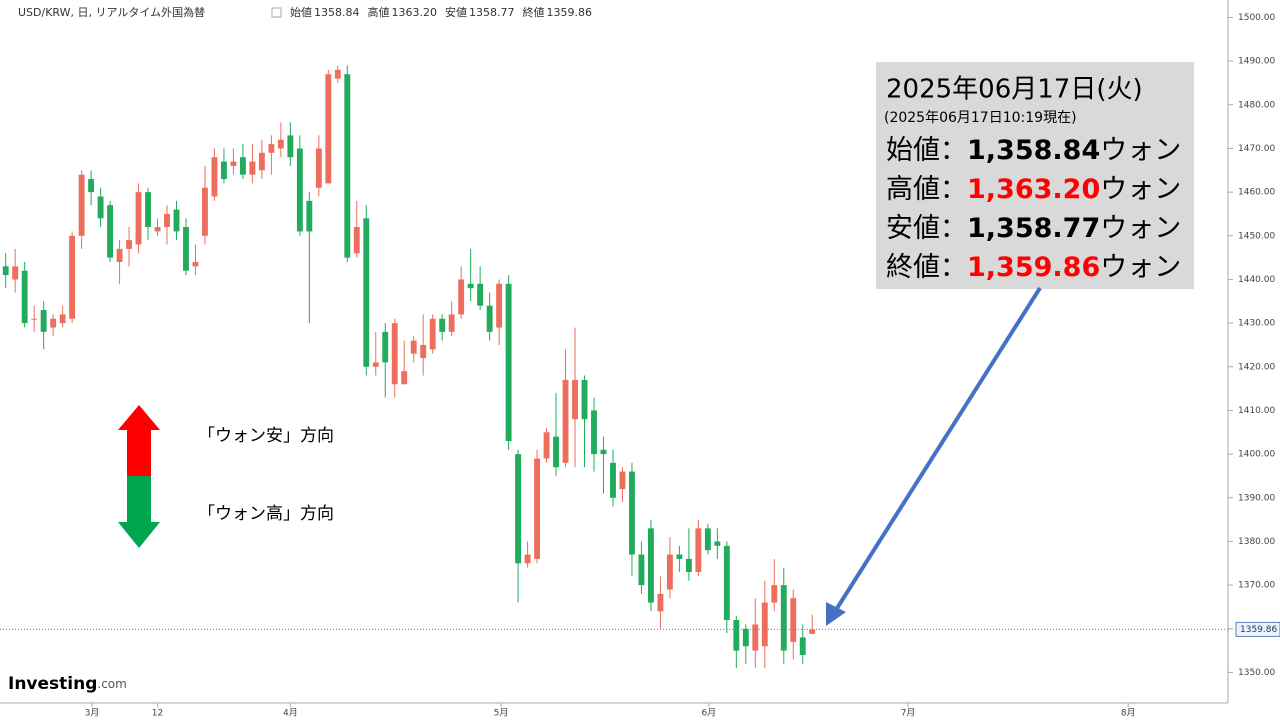 Image resolution: width=1280 pixels, height=724 pixels. I want to click on x-tick-label: 12, so click(157, 714).